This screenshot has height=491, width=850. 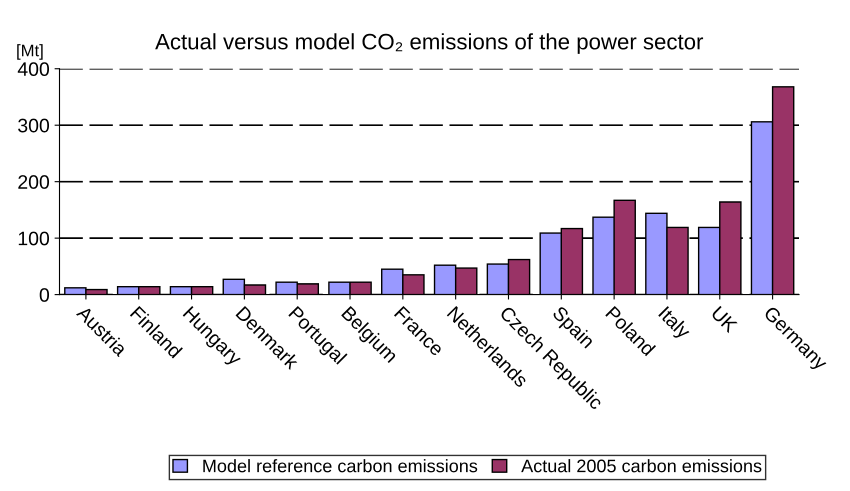 What do you see at coordinates (340, 465) in the screenshot?
I see `legend-label: Model reference carbon emissions` at bounding box center [340, 465].